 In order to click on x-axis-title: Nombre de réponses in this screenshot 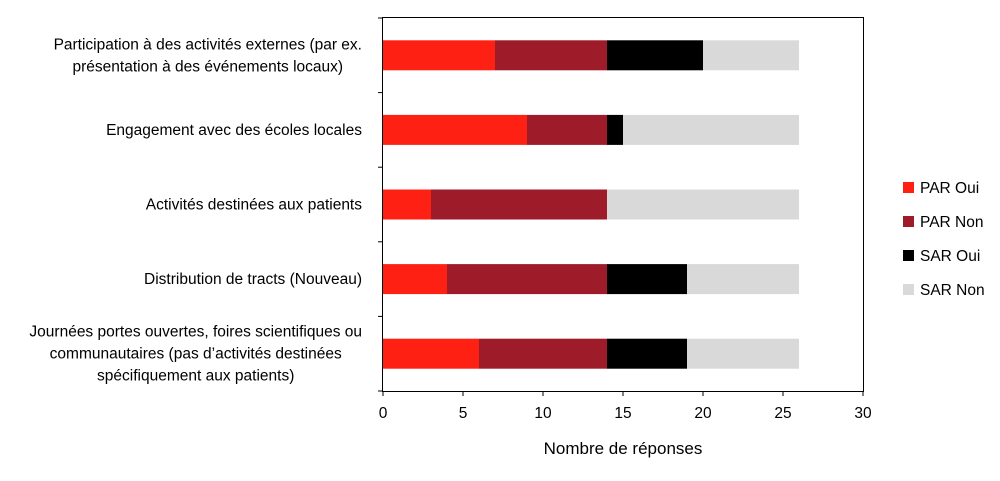, I will do `click(623, 448)`.